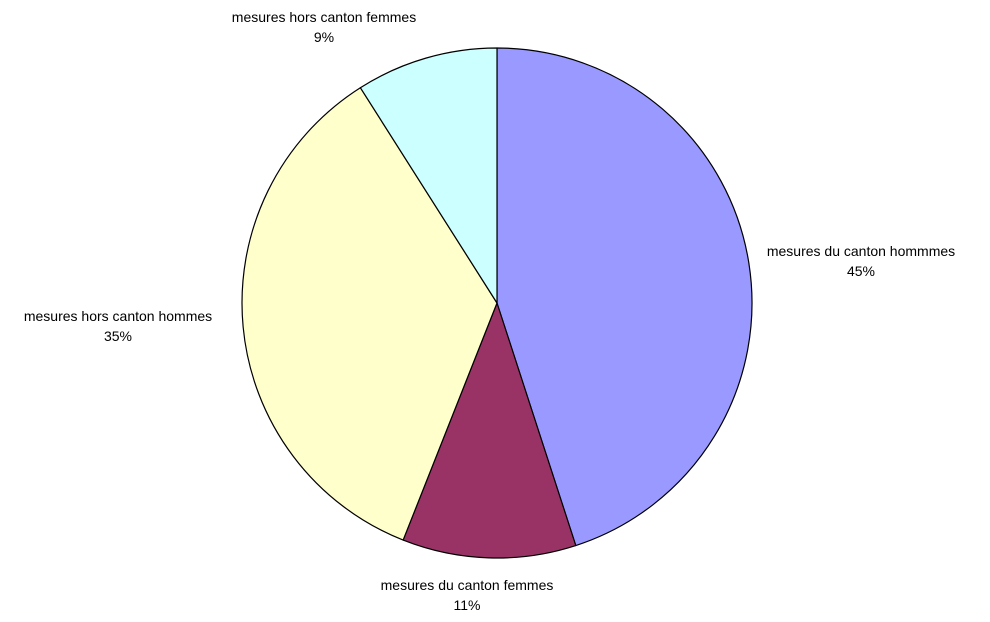 This screenshot has width=990, height=622. What do you see at coordinates (861, 251) in the screenshot?
I see `slice-name: mesures du canton hommmes` at bounding box center [861, 251].